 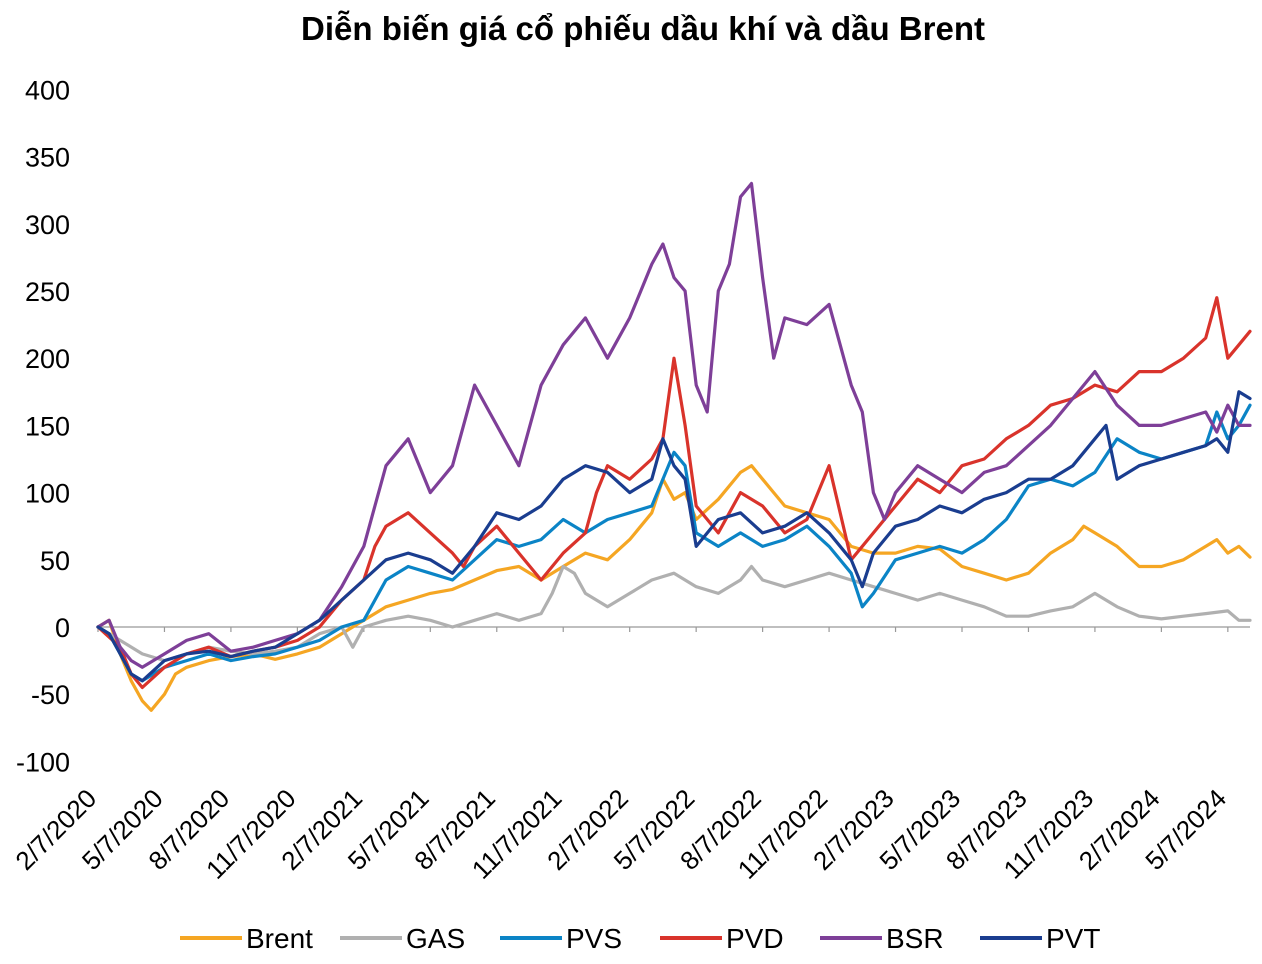 I want to click on legend-label-pvt: PVT, so click(x=1073, y=938).